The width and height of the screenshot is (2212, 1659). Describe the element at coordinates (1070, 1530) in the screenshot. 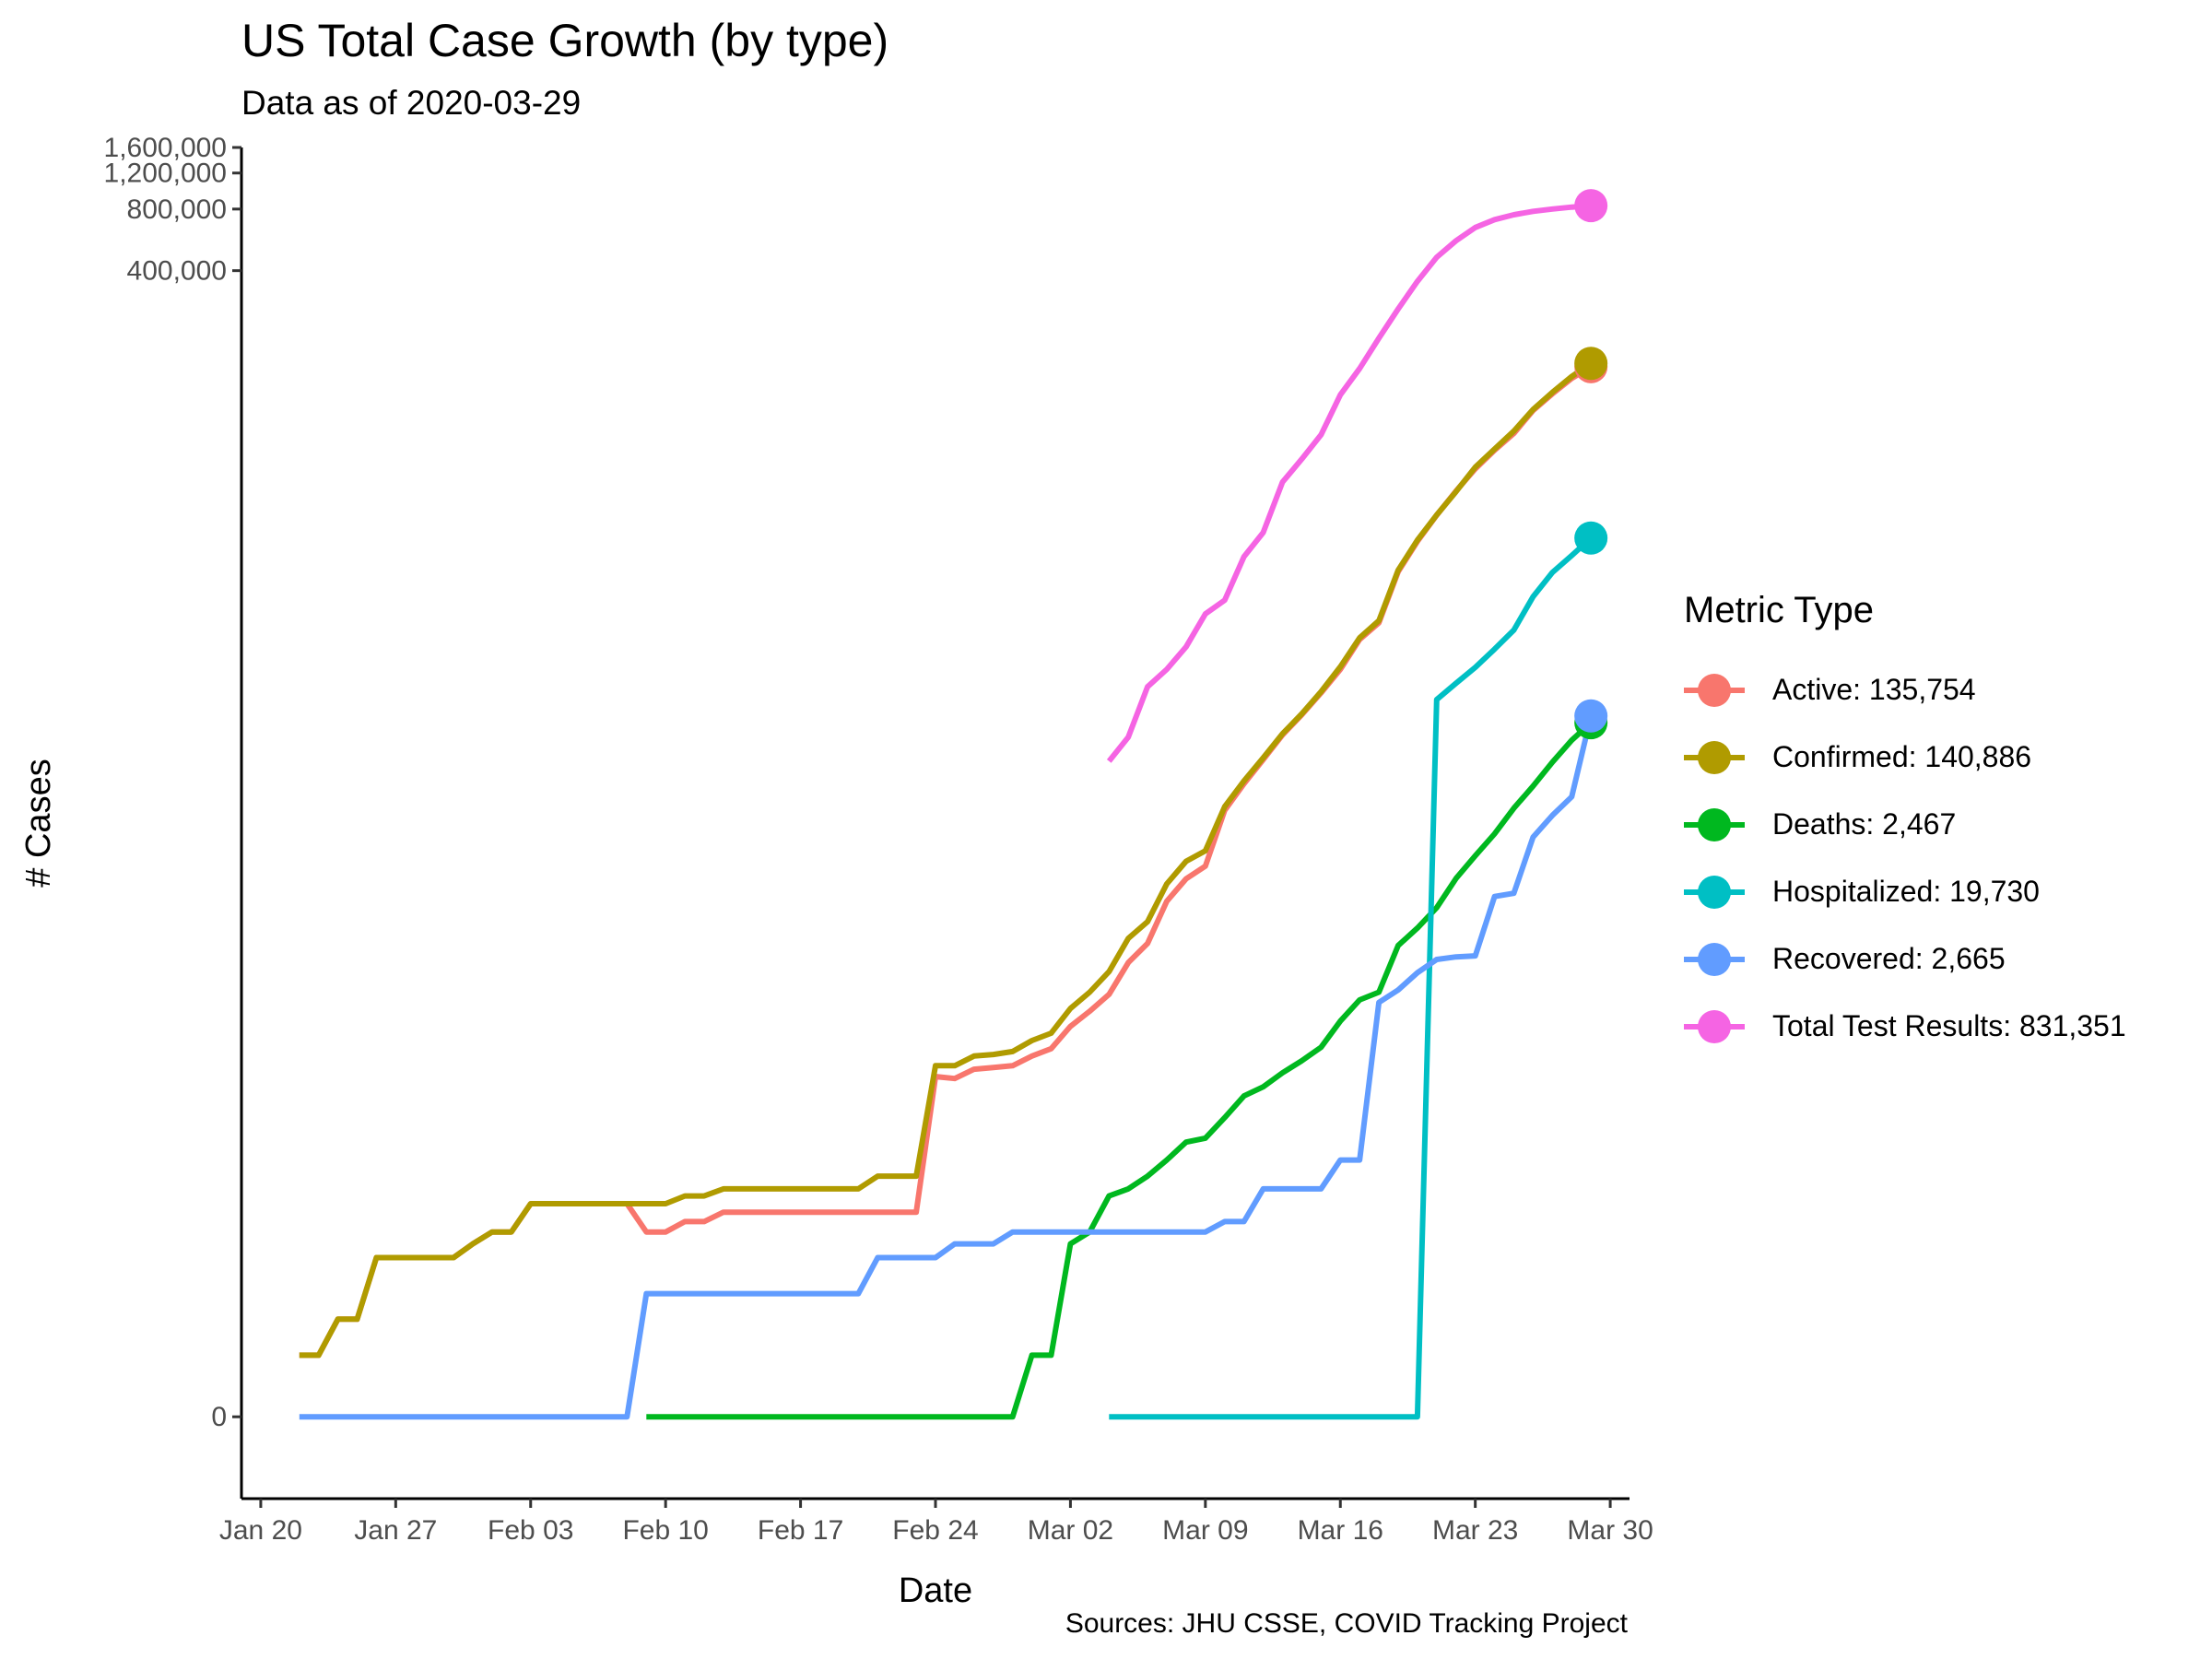

I see `x-tick-label: Mar 02` at that location.